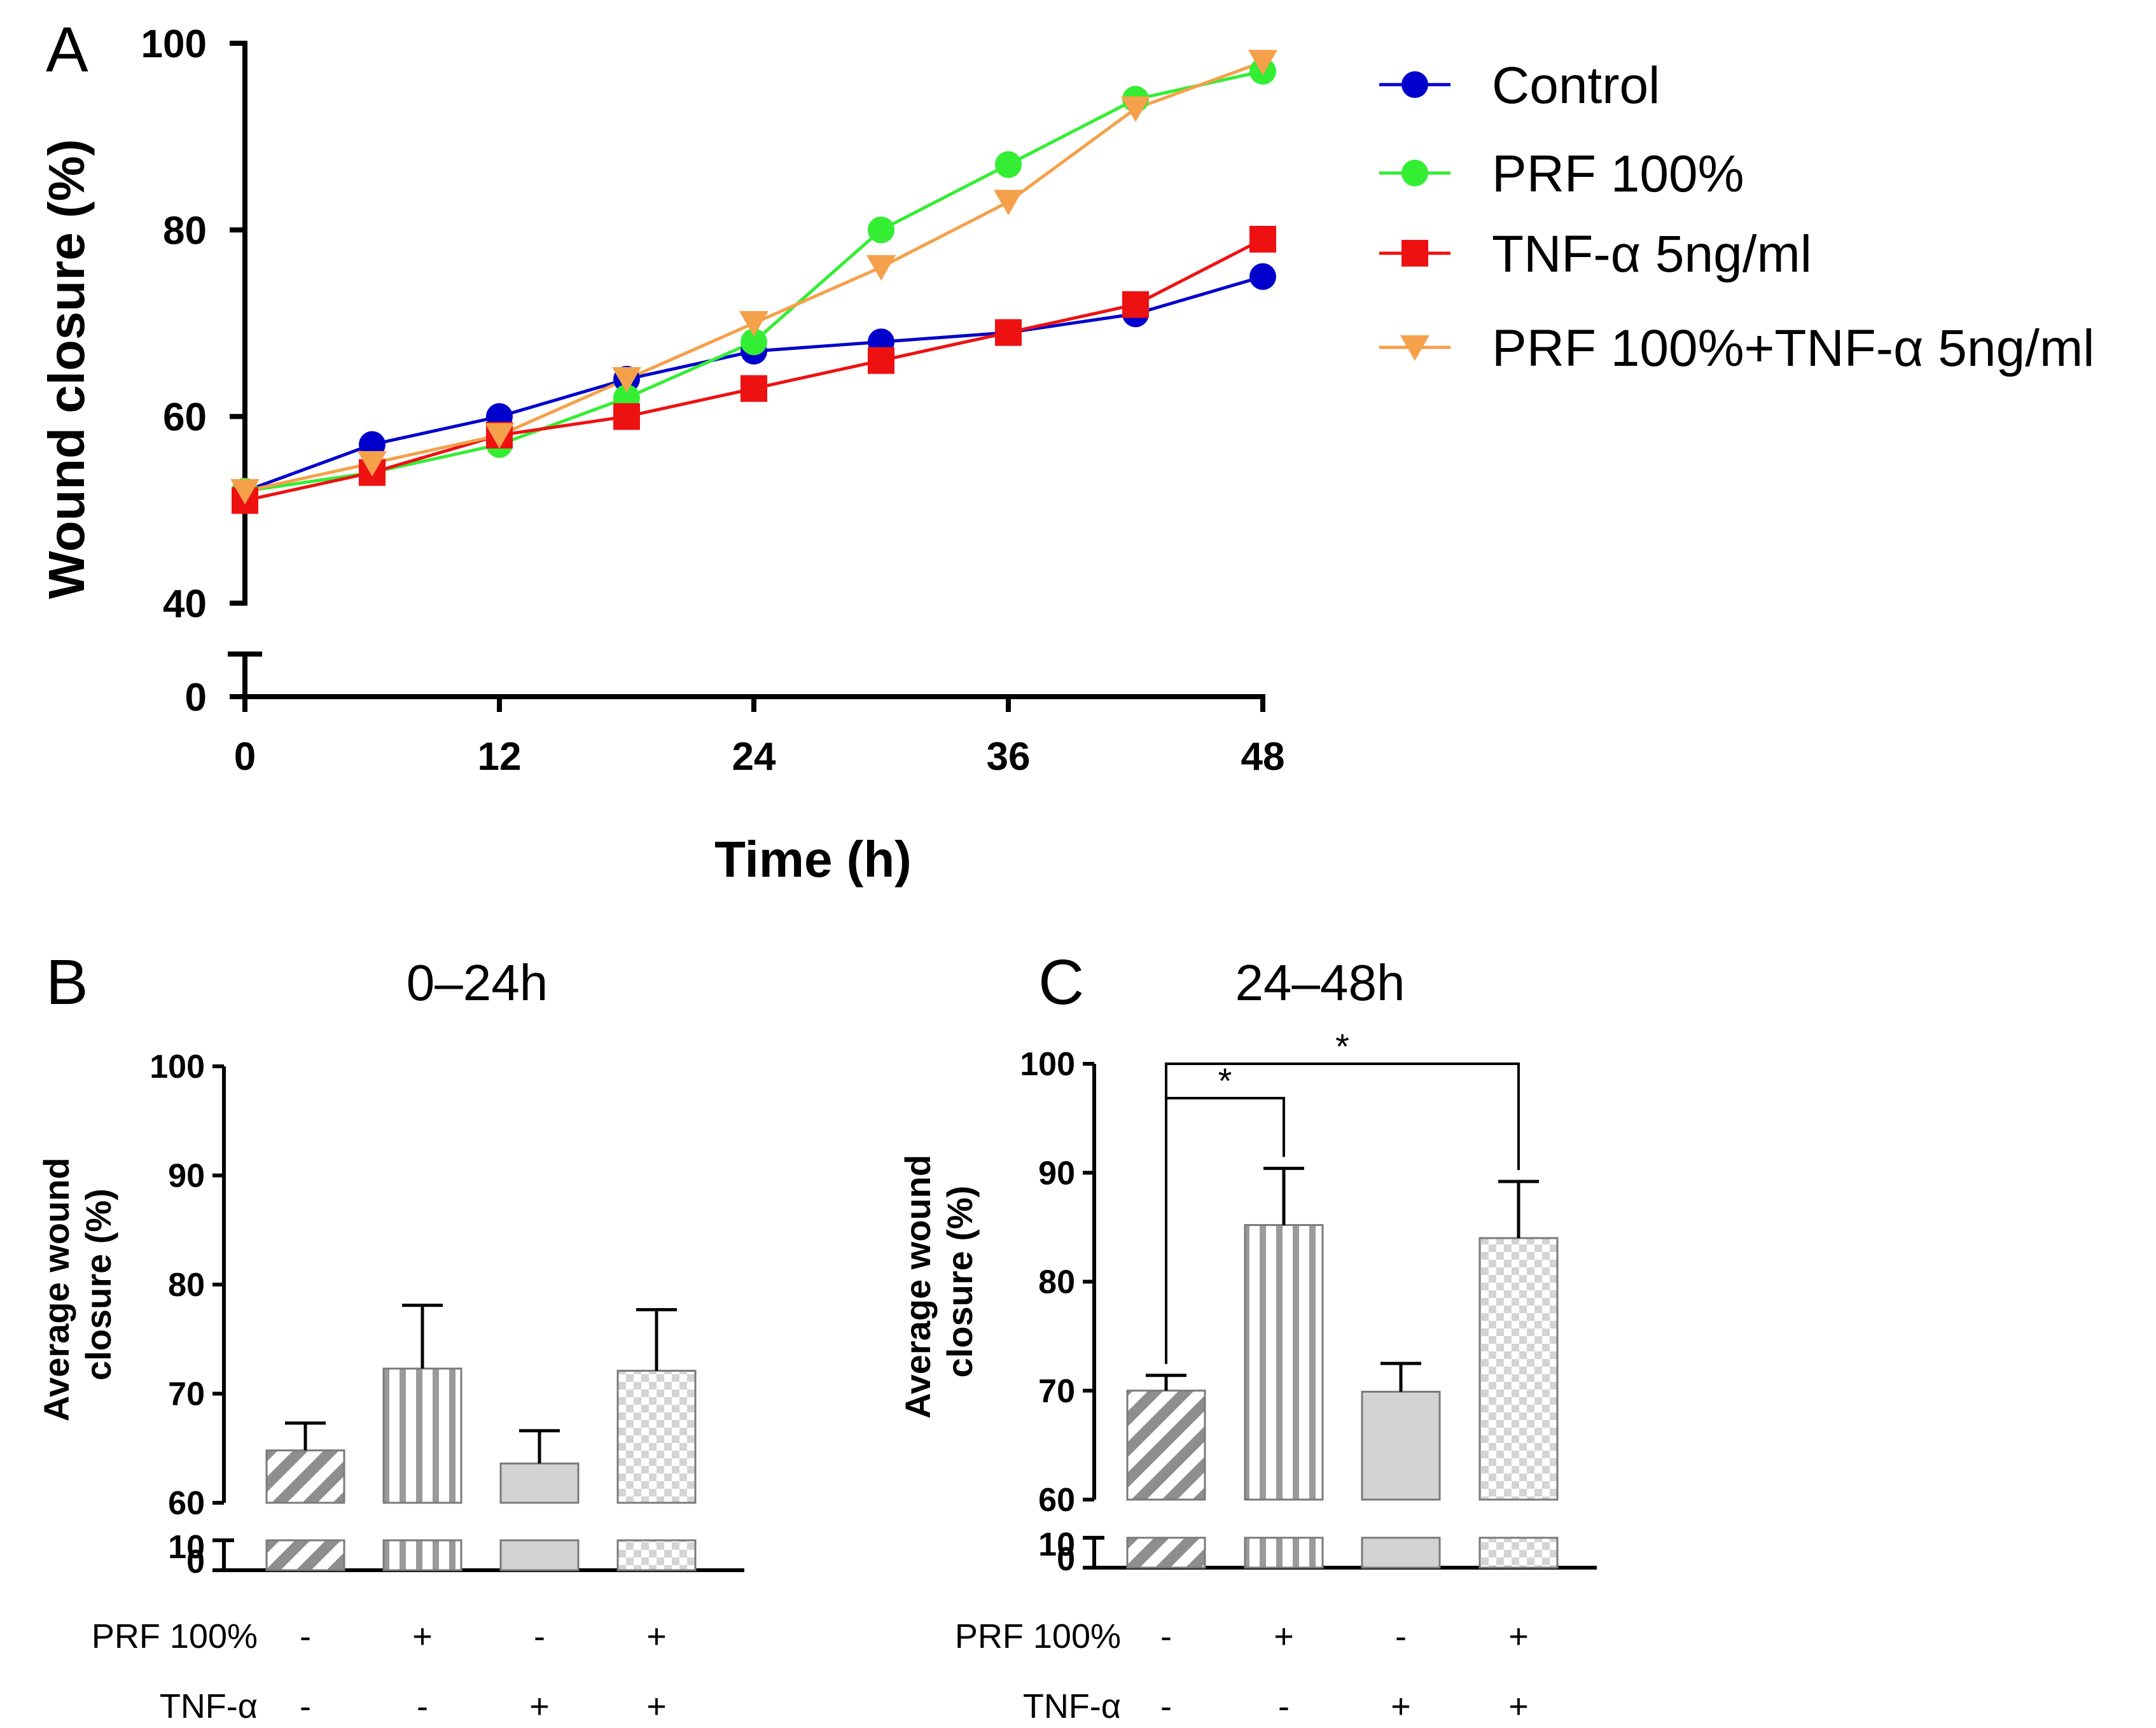 Image resolution: width=2156 pixels, height=1728 pixels. Describe the element at coordinates (185, 418) in the screenshot. I see `a-y-tick-label: 60` at that location.